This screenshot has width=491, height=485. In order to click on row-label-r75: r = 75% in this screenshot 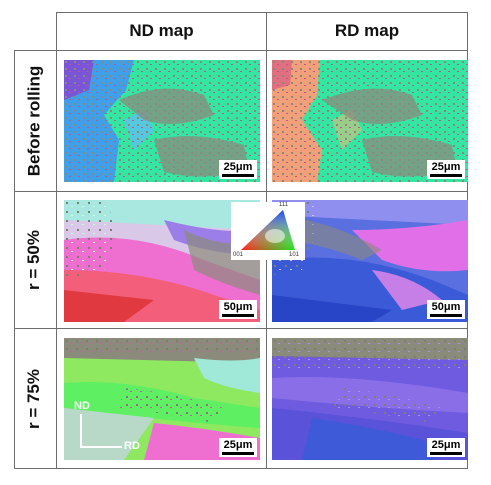, I will do `click(34, 398)`.